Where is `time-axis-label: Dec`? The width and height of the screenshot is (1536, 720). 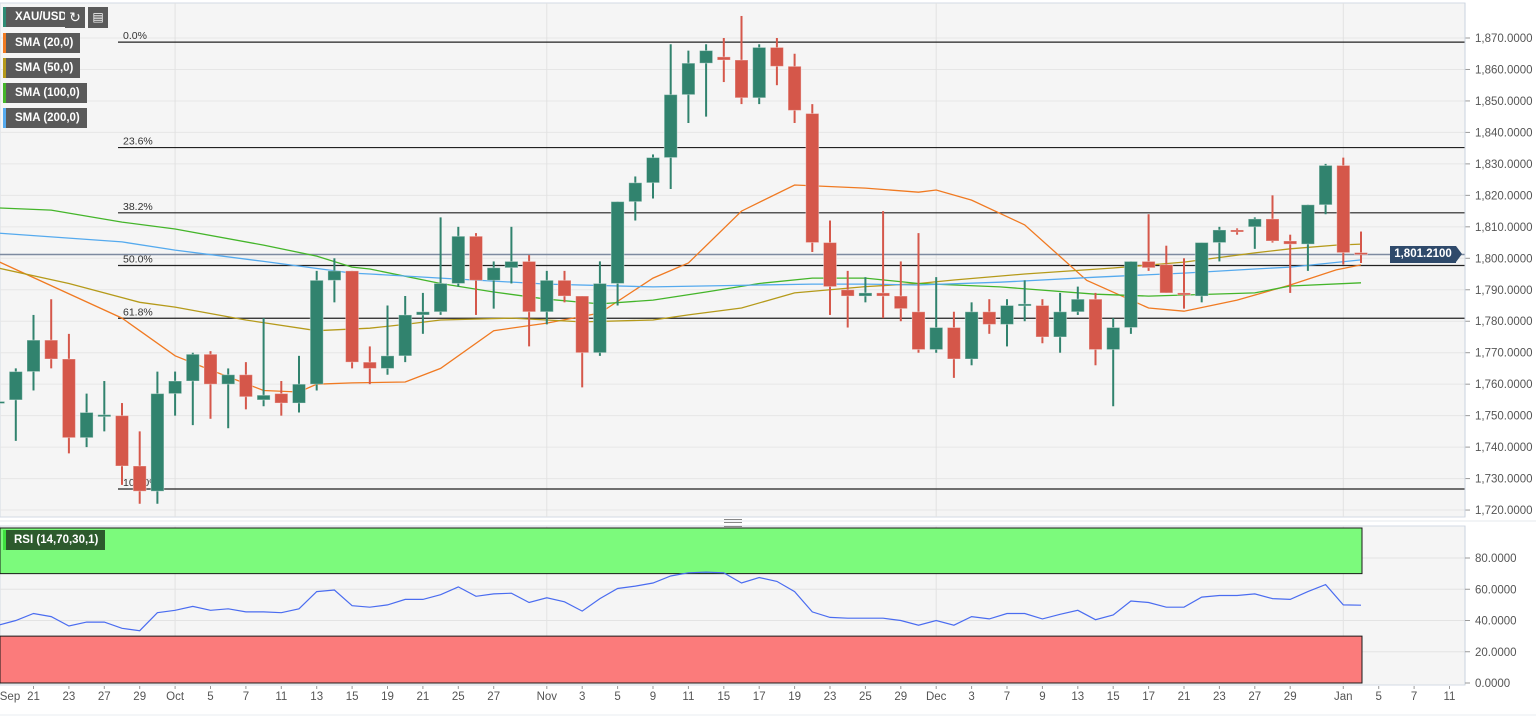
time-axis-label: Dec is located at coordinates (936, 697).